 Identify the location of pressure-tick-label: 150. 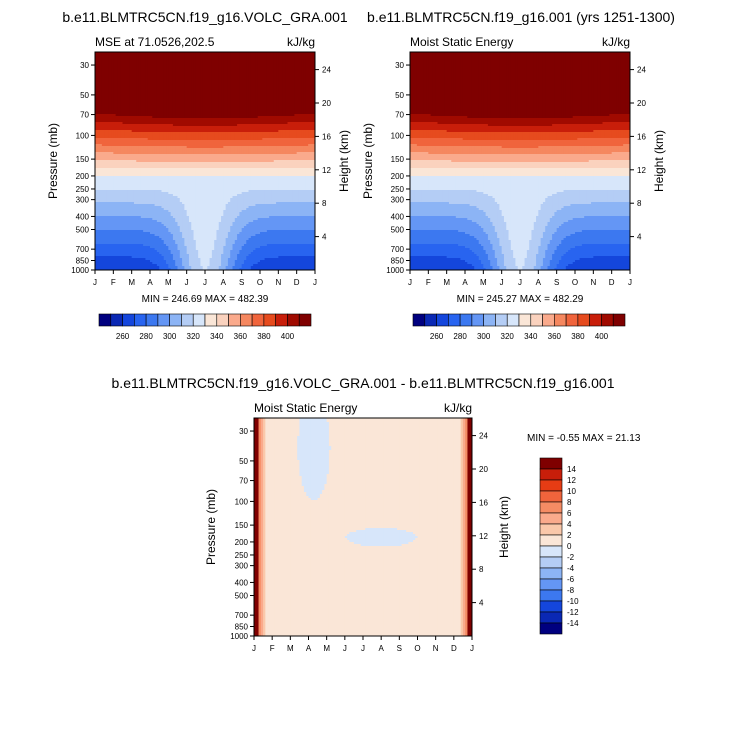
(242, 525).